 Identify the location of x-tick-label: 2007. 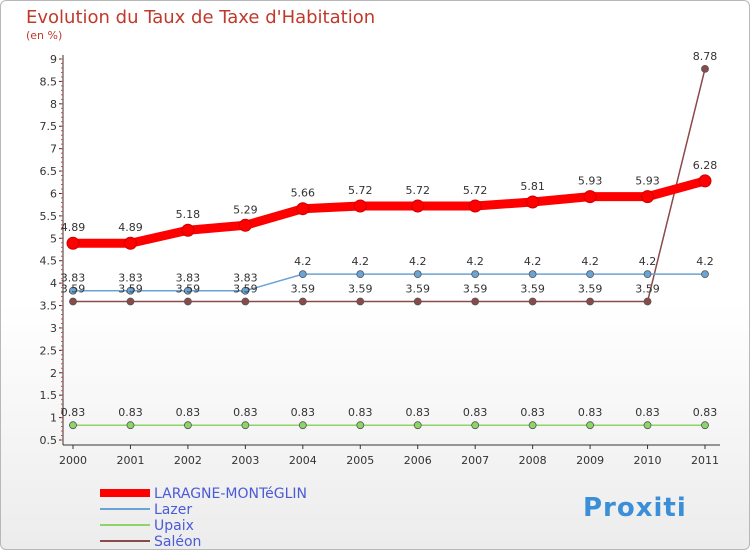
(475, 460).